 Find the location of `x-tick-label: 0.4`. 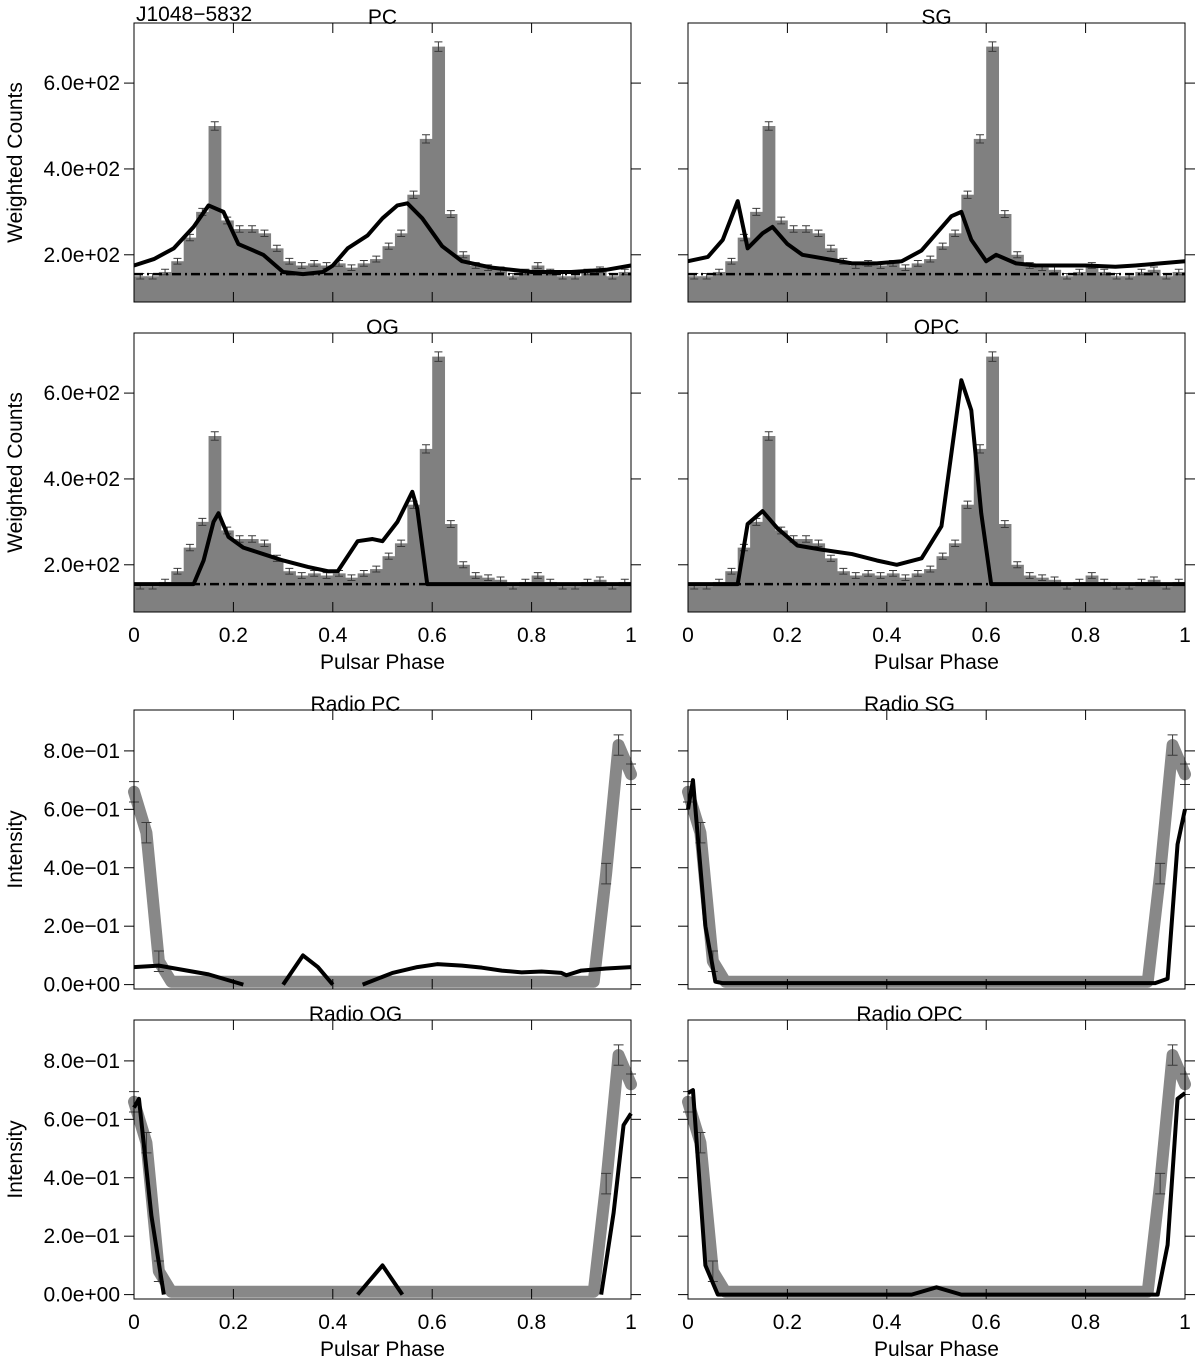

x-tick-label: 0.4 is located at coordinates (333, 1322).